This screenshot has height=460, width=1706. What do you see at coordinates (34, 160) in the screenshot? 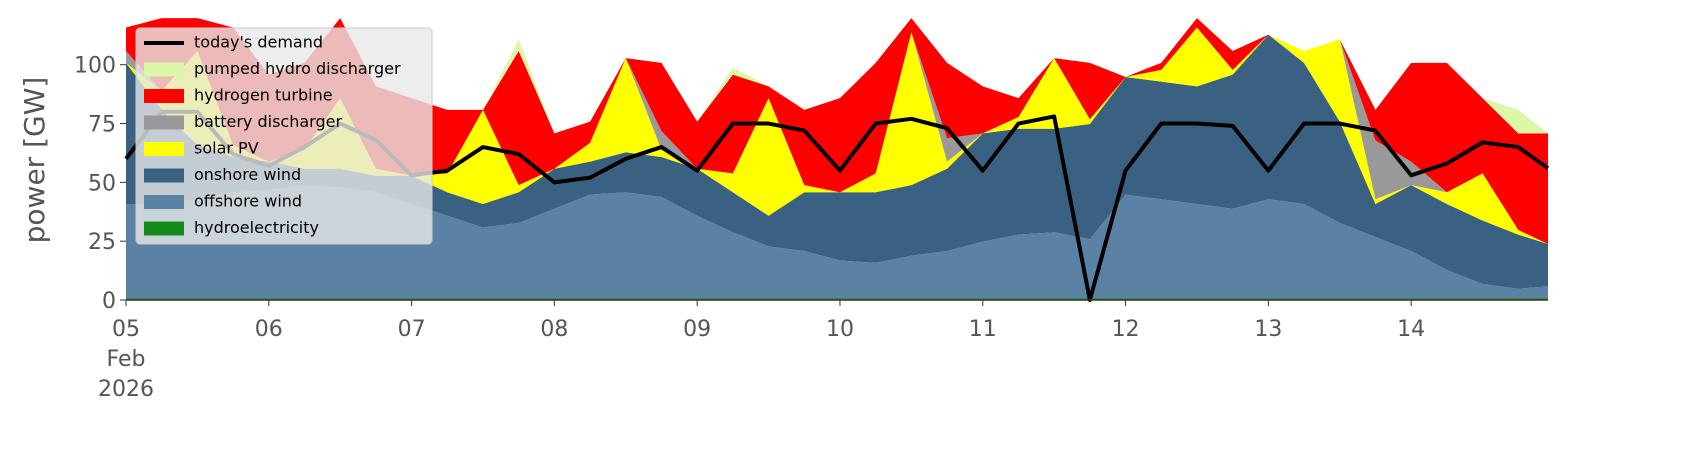
I see `y-axis-label: power [GW]` at bounding box center [34, 160].